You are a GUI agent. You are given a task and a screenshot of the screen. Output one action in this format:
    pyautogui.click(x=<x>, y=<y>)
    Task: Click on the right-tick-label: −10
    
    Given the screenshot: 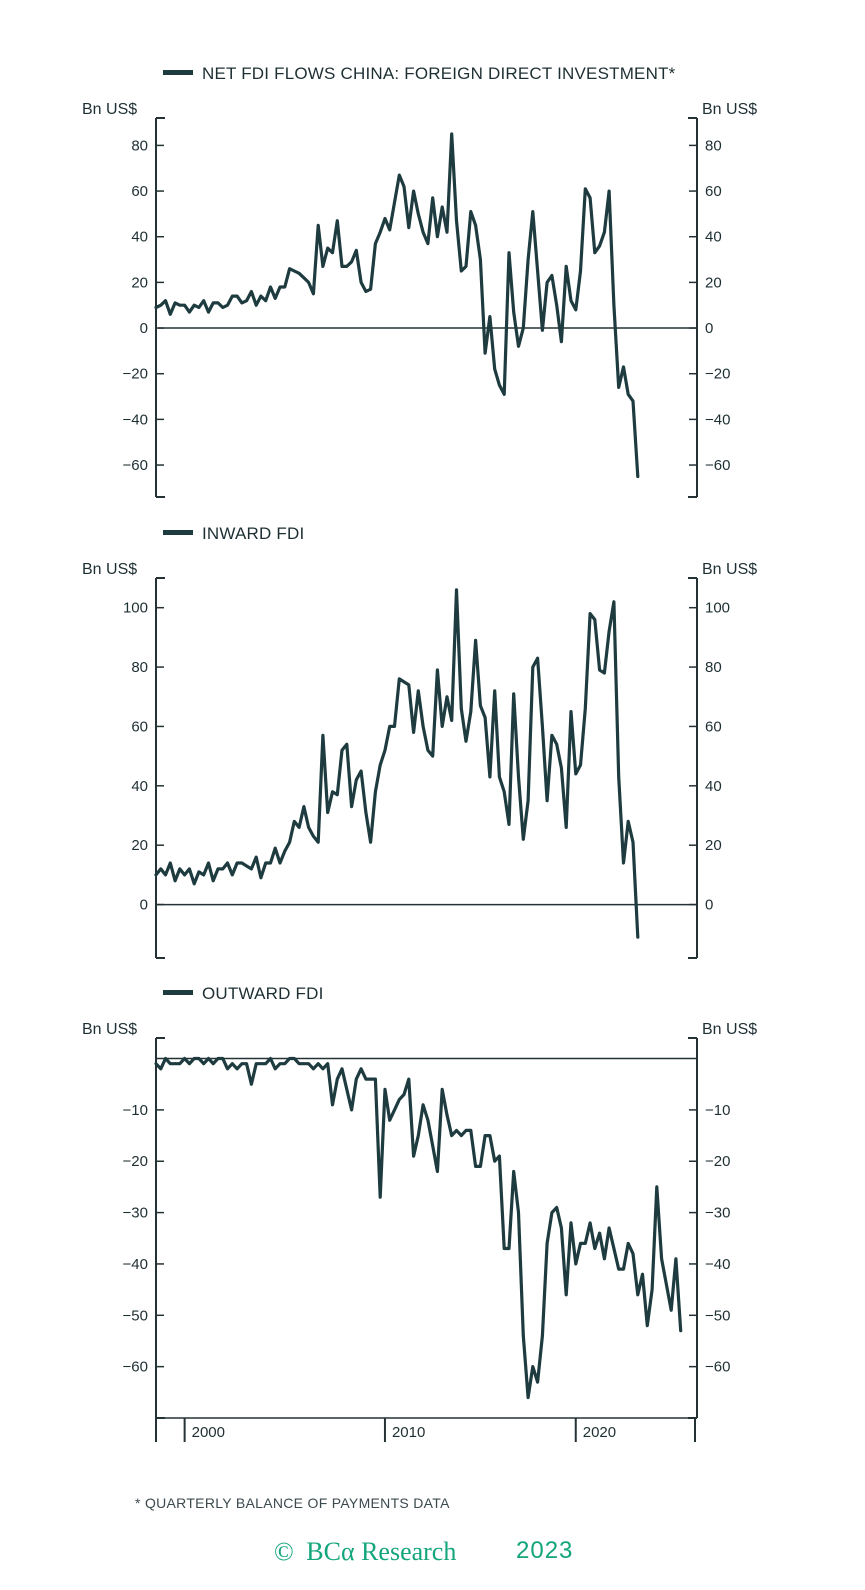 What is the action you would take?
    pyautogui.click(x=717, y=1110)
    